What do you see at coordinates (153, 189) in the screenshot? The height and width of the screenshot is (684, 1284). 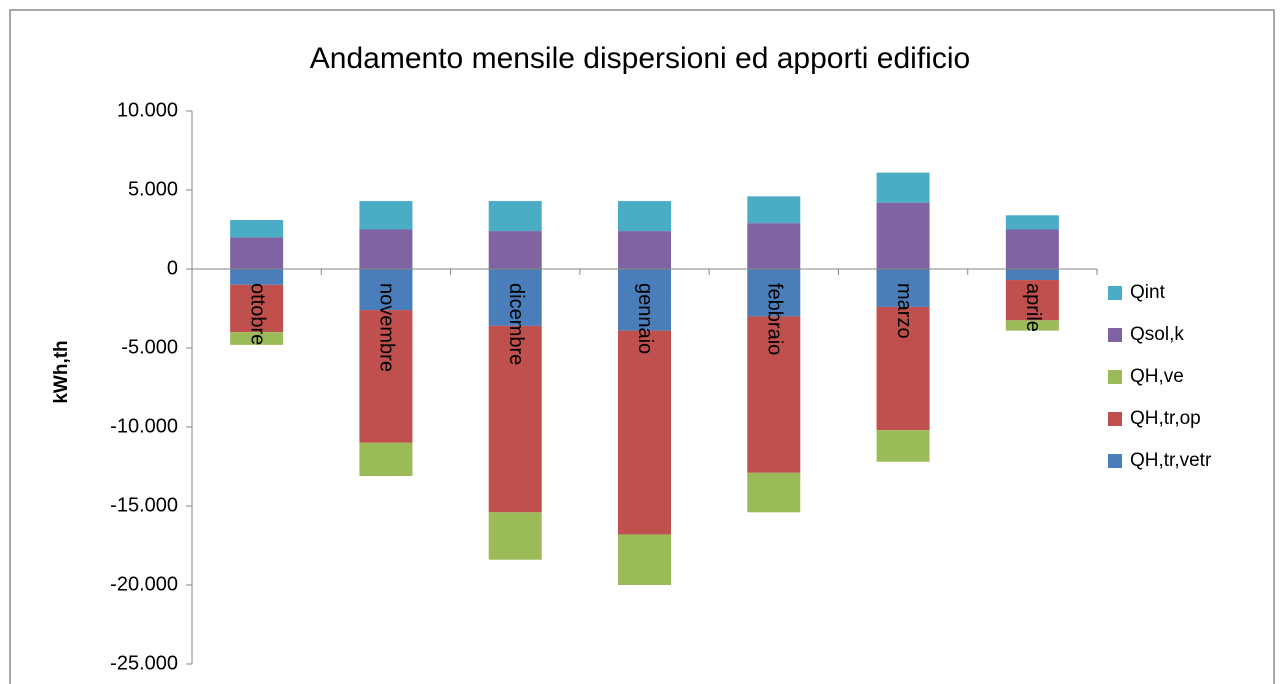 I see `y-tick-label: 5.000` at bounding box center [153, 189].